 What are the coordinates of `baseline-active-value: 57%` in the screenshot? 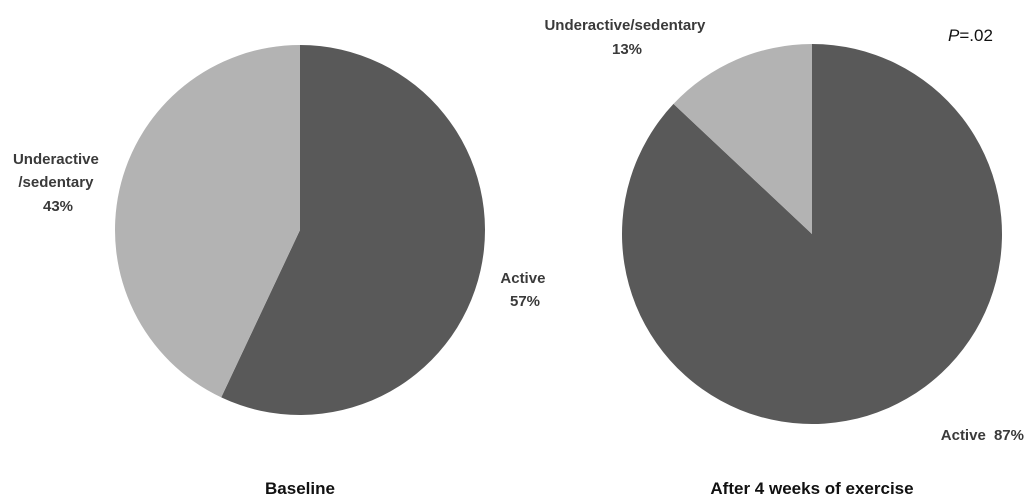 It's located at (525, 301).